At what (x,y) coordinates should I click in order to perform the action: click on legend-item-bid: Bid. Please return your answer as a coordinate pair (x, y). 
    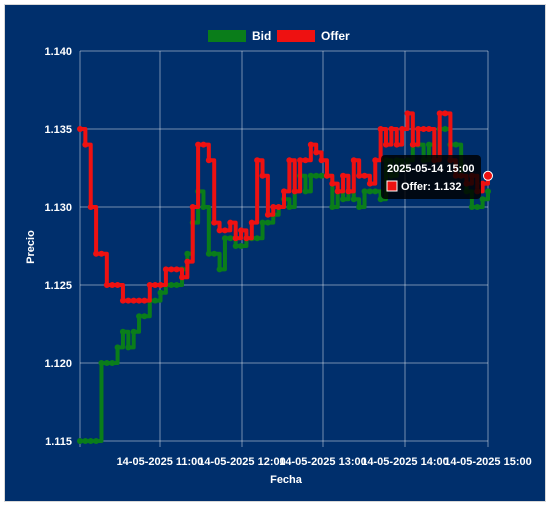
    Looking at the image, I should click on (239, 36).